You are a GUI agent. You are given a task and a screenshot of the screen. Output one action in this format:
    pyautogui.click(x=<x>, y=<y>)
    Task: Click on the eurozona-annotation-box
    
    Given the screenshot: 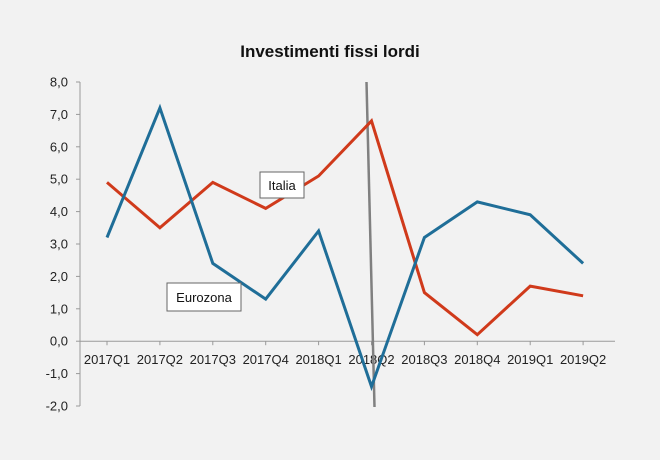 What is the action you would take?
    pyautogui.click(x=204, y=297)
    